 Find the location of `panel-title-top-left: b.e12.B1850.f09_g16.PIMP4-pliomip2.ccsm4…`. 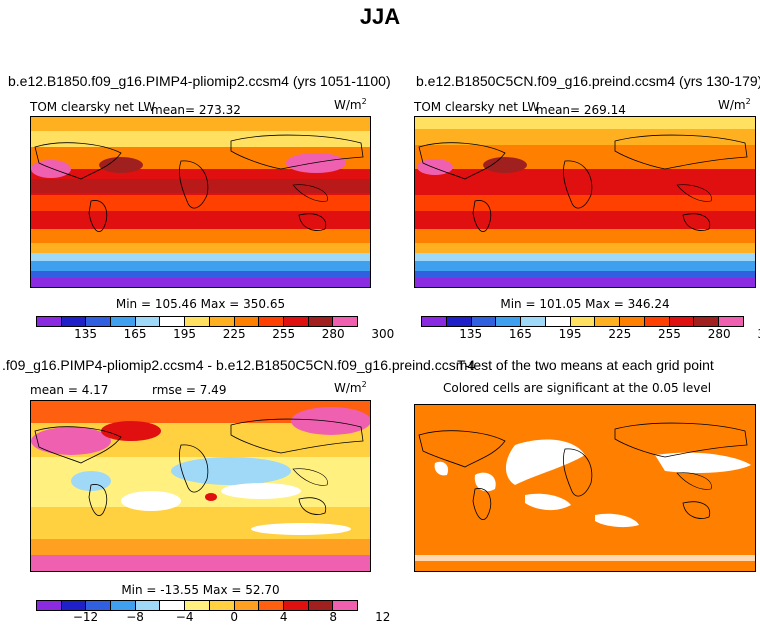

panel-title-top-left: b.e12.B1850.f09_g16.PIMP4-pliomip2.ccsm4… is located at coordinates (199, 81).